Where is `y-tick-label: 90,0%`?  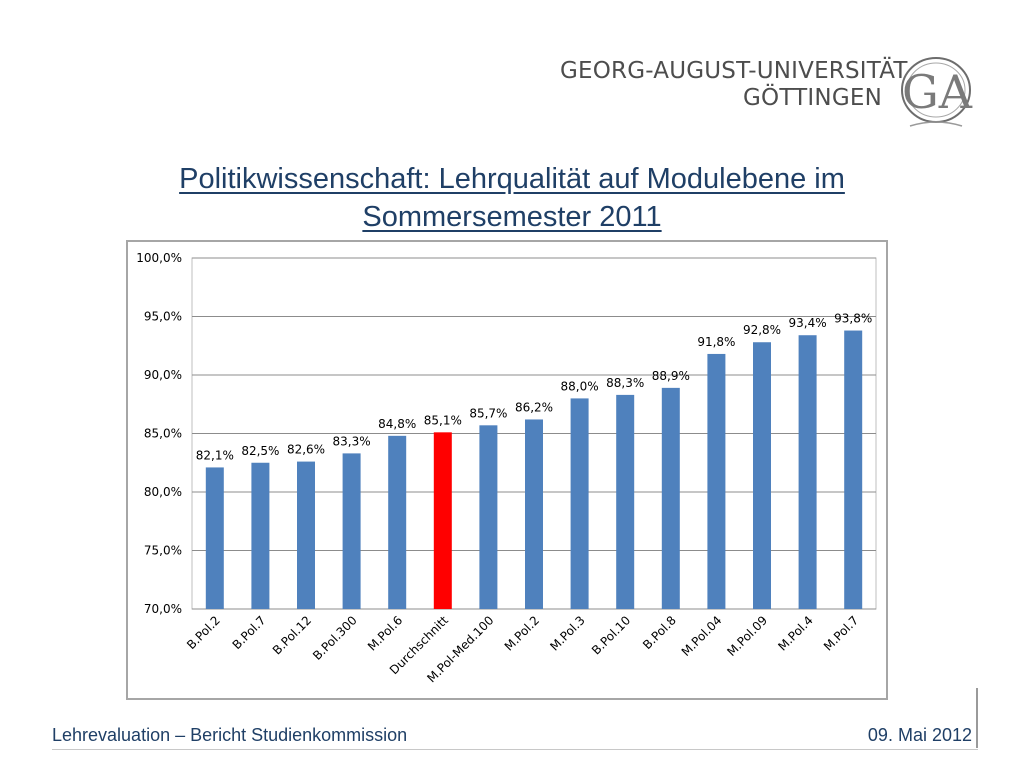 y-tick-label: 90,0% is located at coordinates (163, 375).